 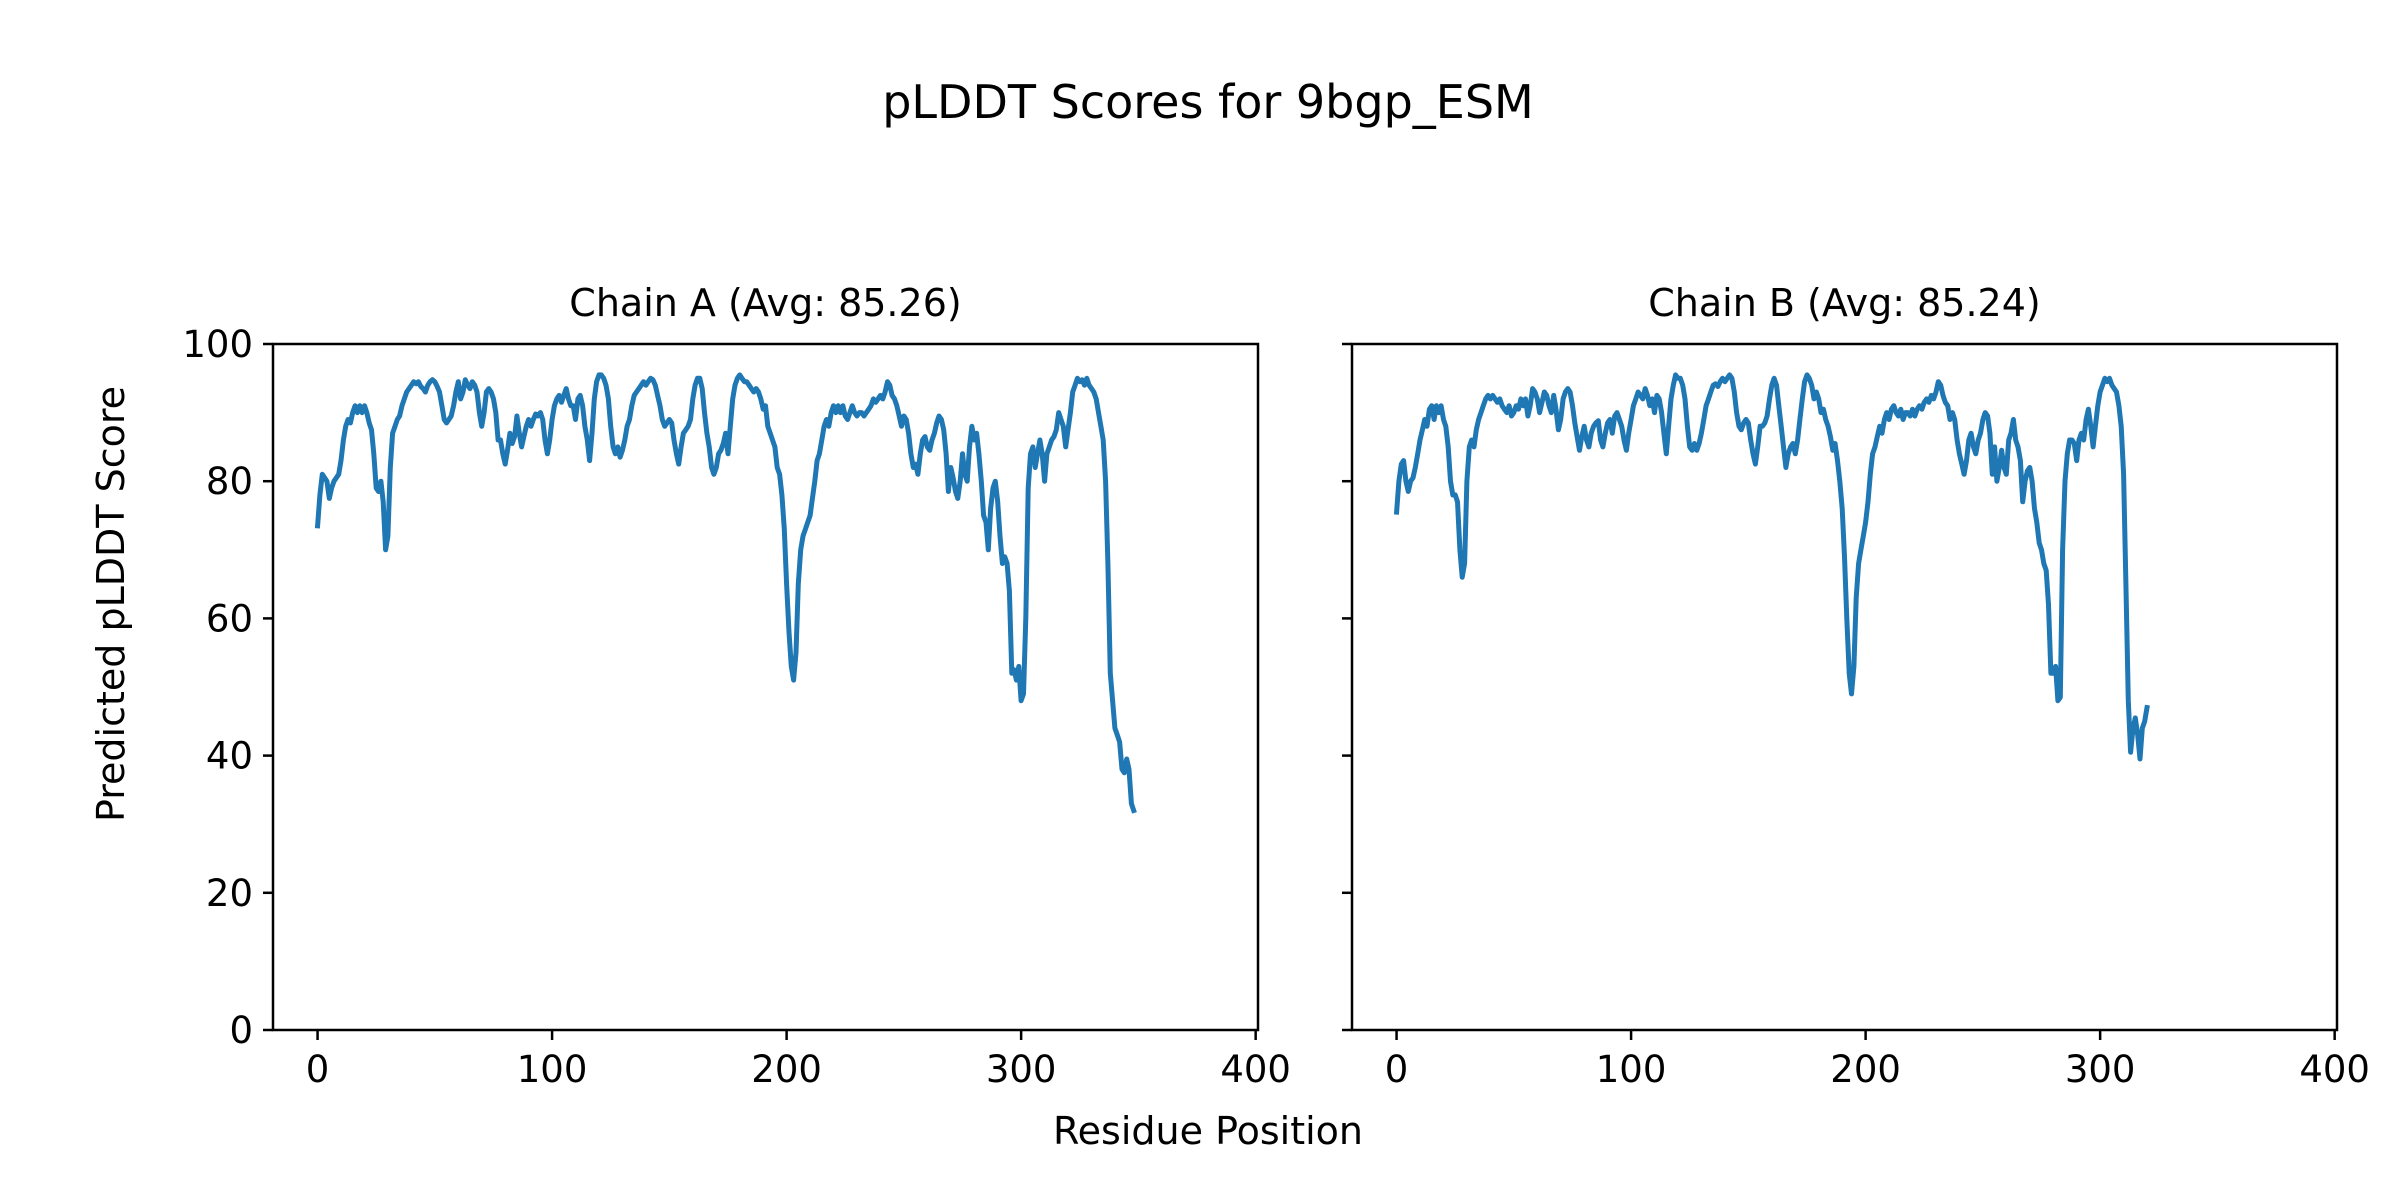 I want to click on chart-a-x-tick-label: 300, so click(x=1021, y=1069).